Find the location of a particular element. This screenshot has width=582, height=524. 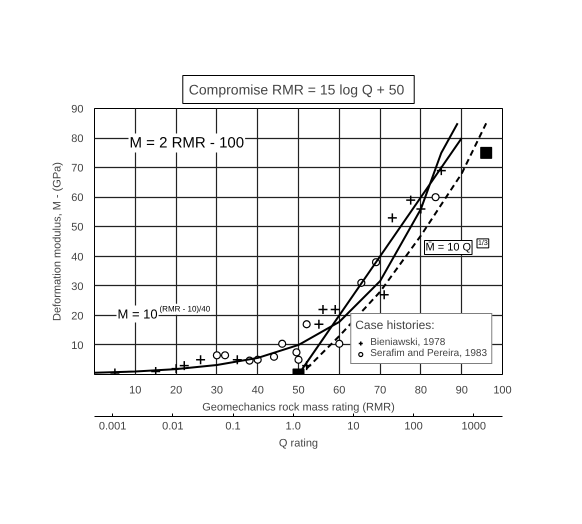

x-tick-label: 40 is located at coordinates (258, 390).